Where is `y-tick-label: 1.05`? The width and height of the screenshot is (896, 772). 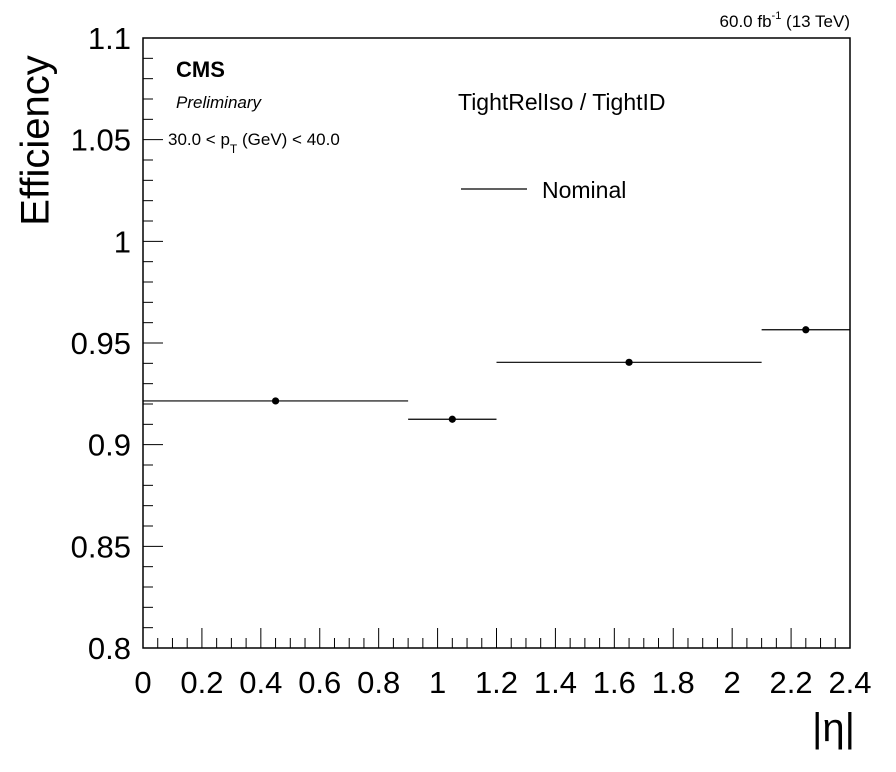
y-tick-label: 1.05 is located at coordinates (101, 140).